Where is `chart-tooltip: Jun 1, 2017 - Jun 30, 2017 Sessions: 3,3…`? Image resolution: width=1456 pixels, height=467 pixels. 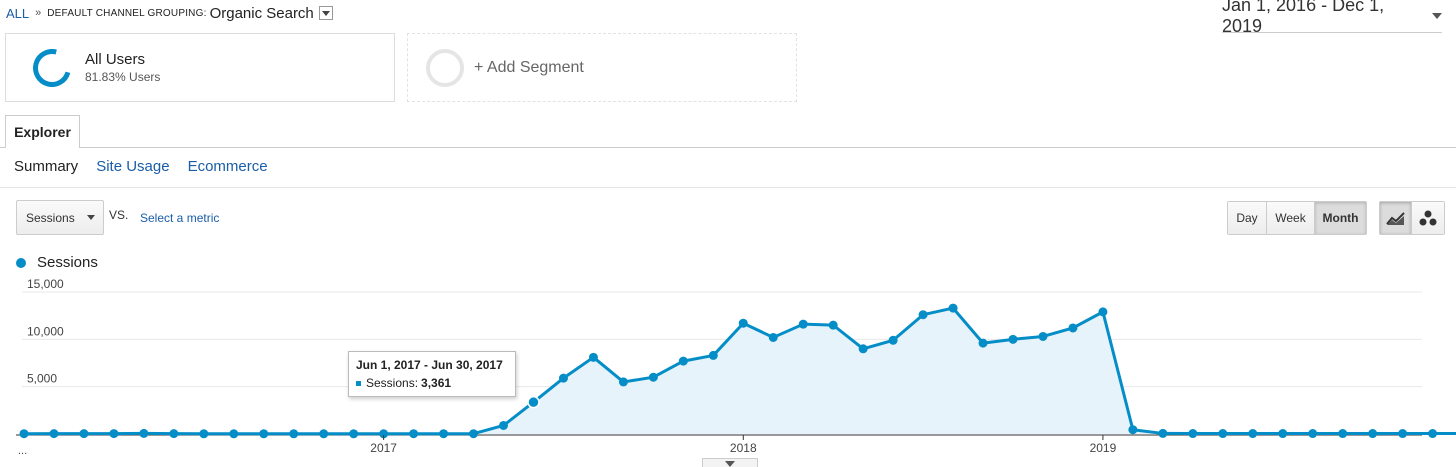
chart-tooltip: Jun 1, 2017 - Jun 30, 2017 Sessions: 3,3… is located at coordinates (432, 374).